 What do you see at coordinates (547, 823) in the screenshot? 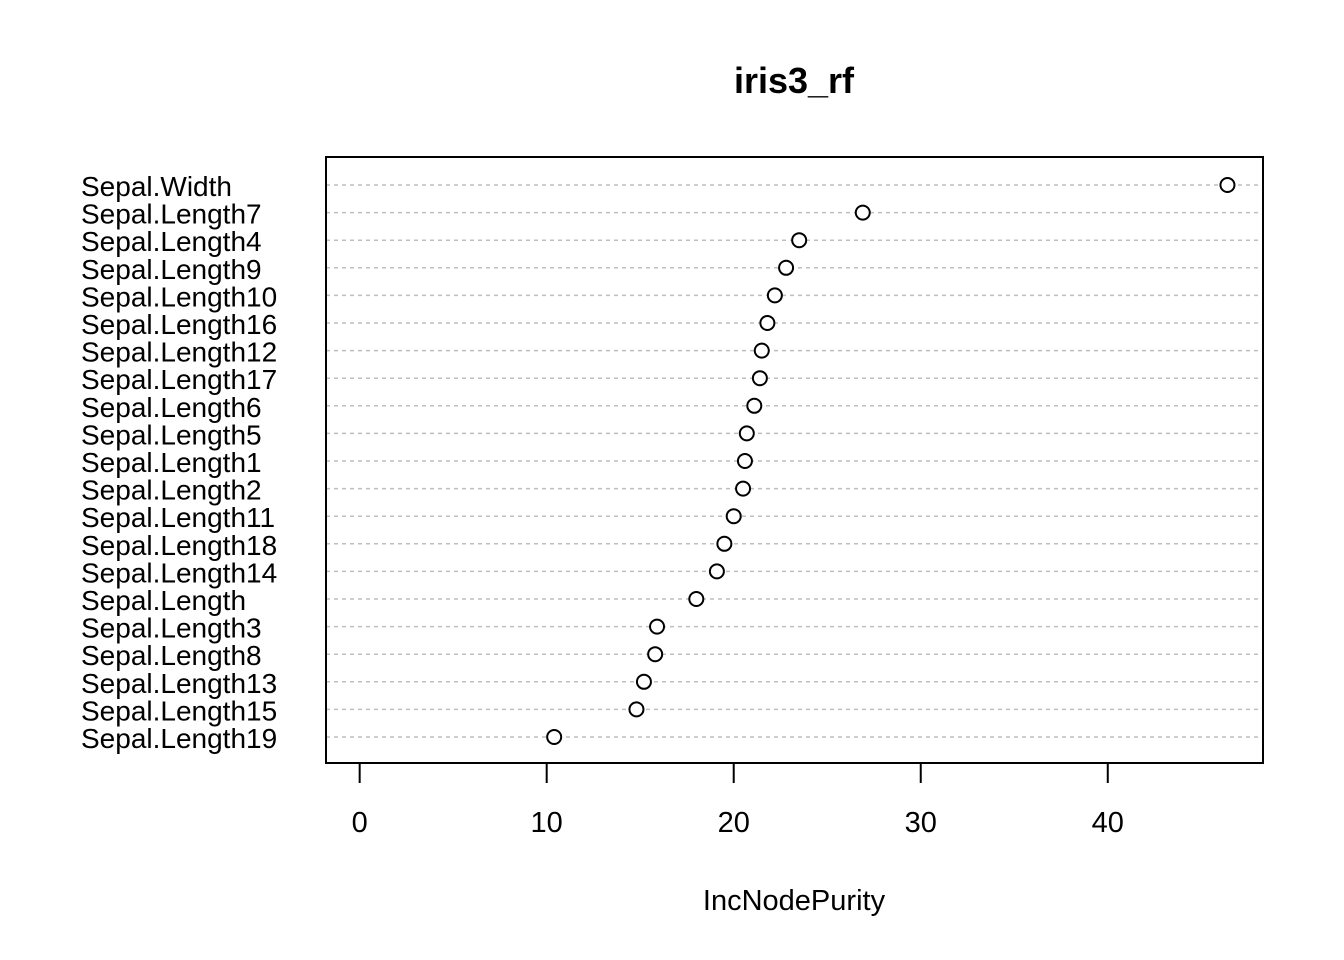
I see `x-tick-label: 10` at bounding box center [547, 823].